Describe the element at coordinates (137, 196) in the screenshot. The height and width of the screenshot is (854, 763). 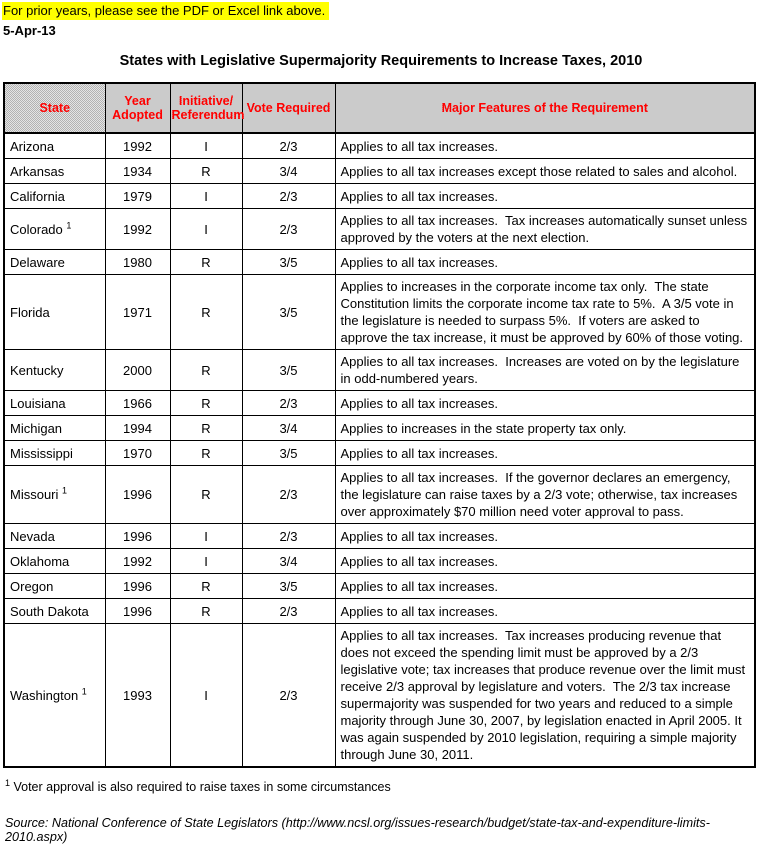
I see `year-adopted-cell: 1979` at that location.